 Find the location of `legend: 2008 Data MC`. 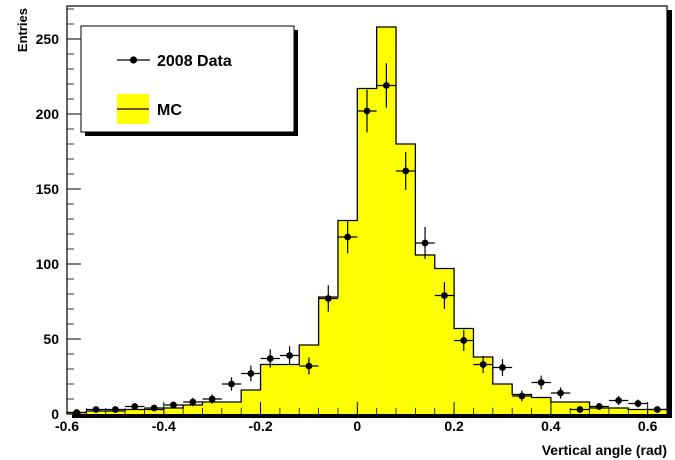

legend: 2008 Data MC is located at coordinates (189, 80).